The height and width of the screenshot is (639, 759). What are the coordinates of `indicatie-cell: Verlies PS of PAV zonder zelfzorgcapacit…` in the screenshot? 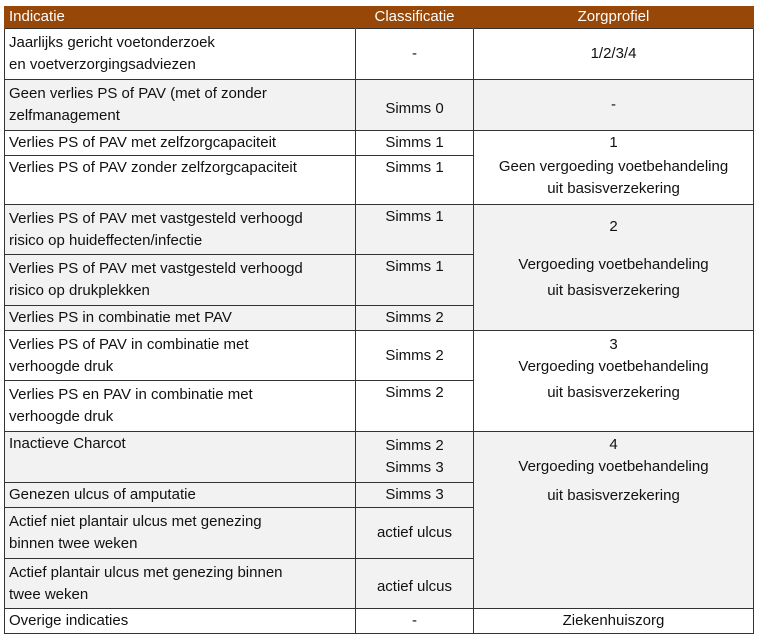 It's located at (180, 180).